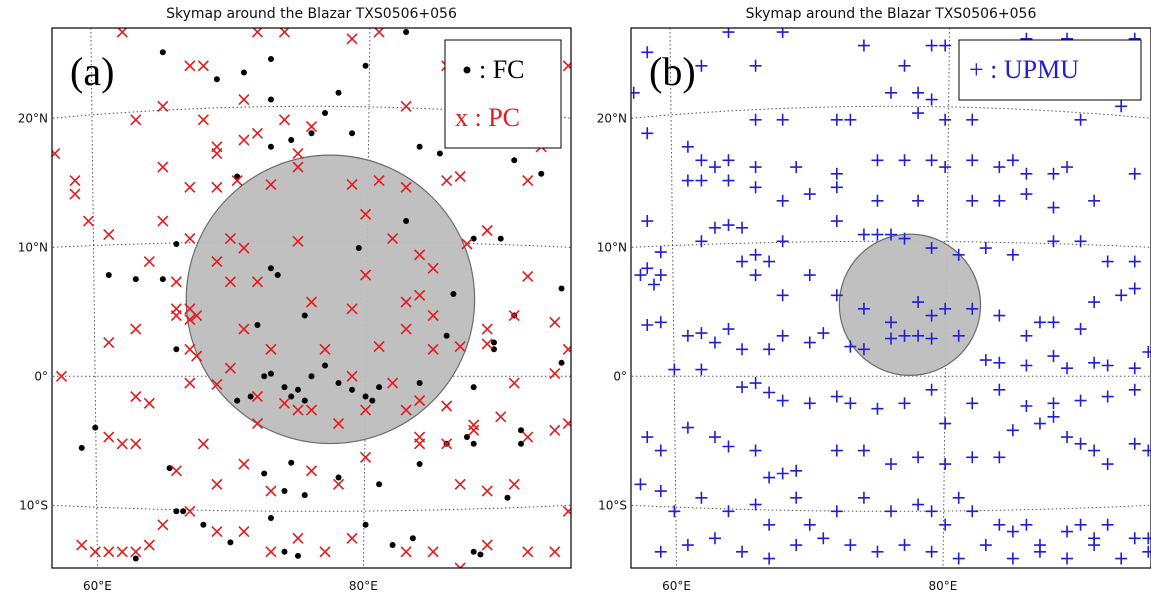  What do you see at coordinates (620, 376) in the screenshot?
I see `y-tick-label: 0°` at bounding box center [620, 376].